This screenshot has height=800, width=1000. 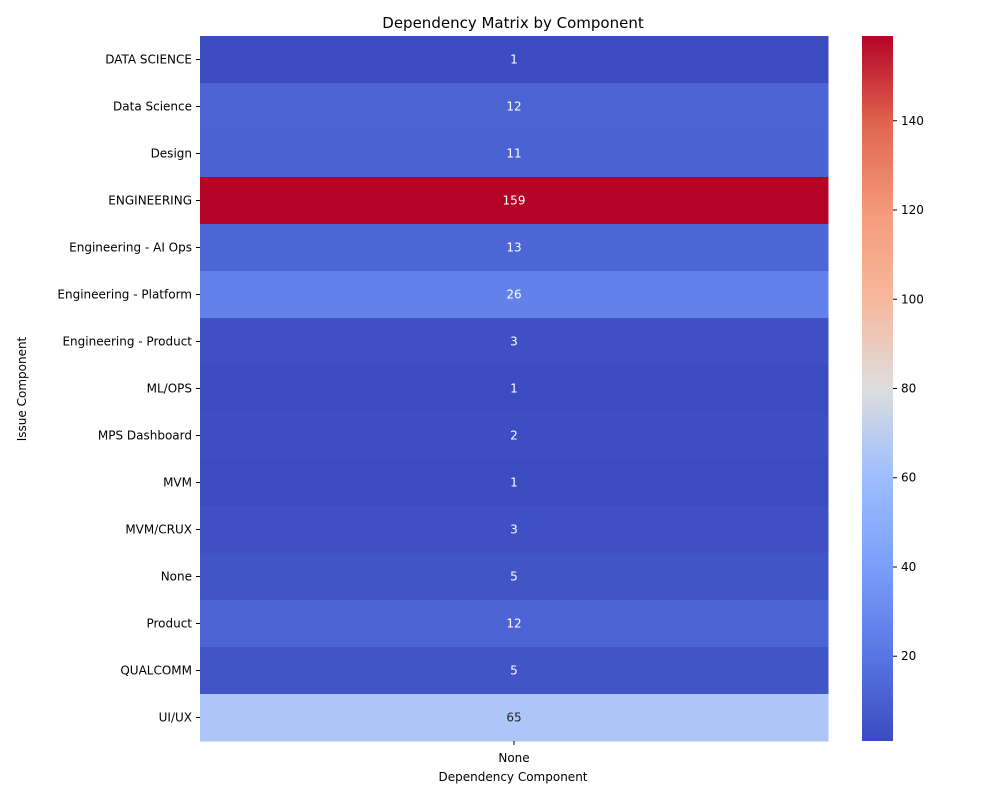 What do you see at coordinates (176, 577) in the screenshot?
I see `y-tick-label: None` at bounding box center [176, 577].